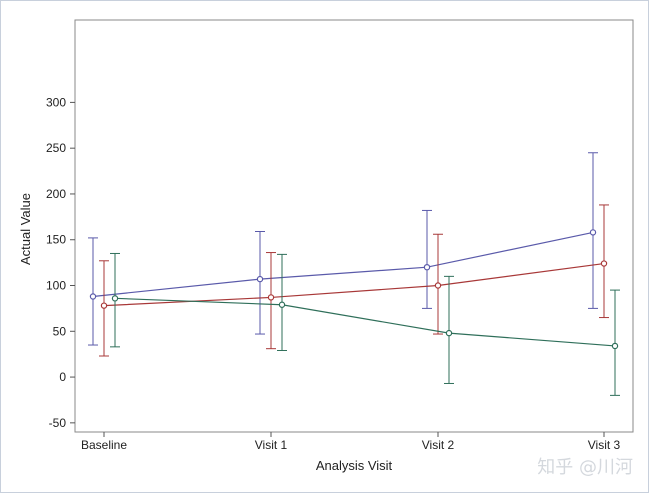 Image resolution: width=651 pixels, height=495 pixels. I want to click on y-tick-label: 150, so click(56, 240).